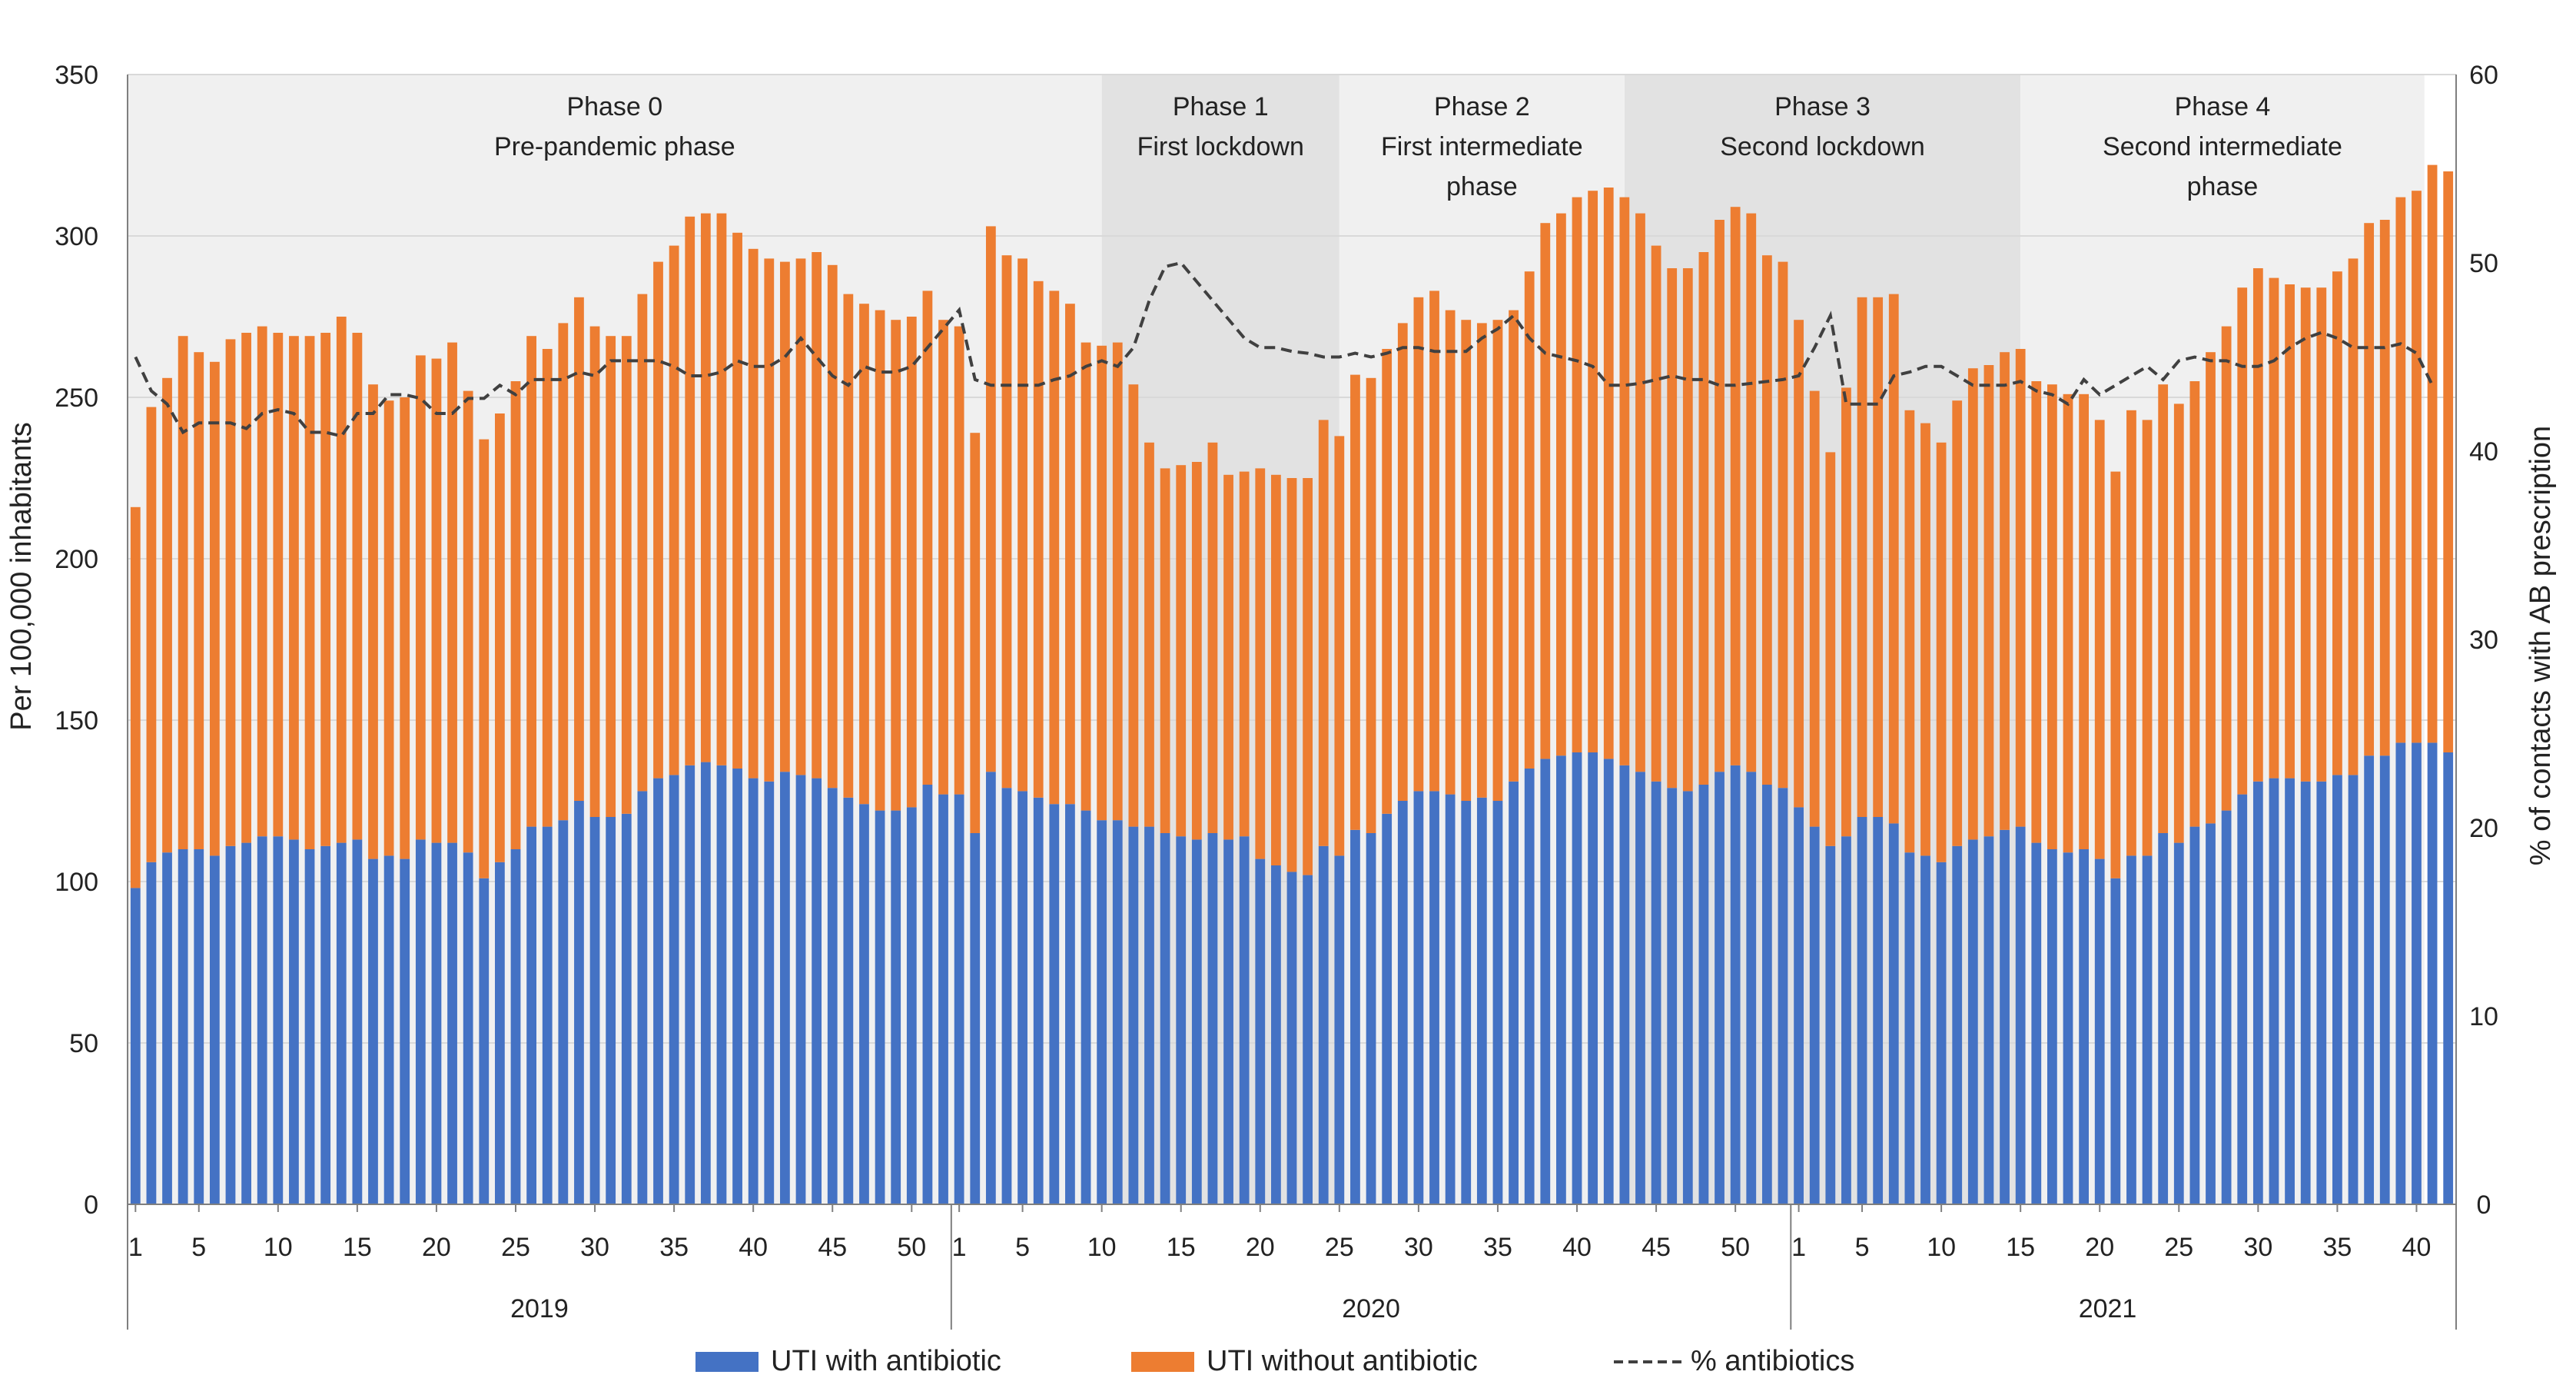 Image resolution: width=2576 pixels, height=1398 pixels. What do you see at coordinates (2541, 646) in the screenshot?
I see `y2-axis-label: % of contacts with AB prescription` at bounding box center [2541, 646].